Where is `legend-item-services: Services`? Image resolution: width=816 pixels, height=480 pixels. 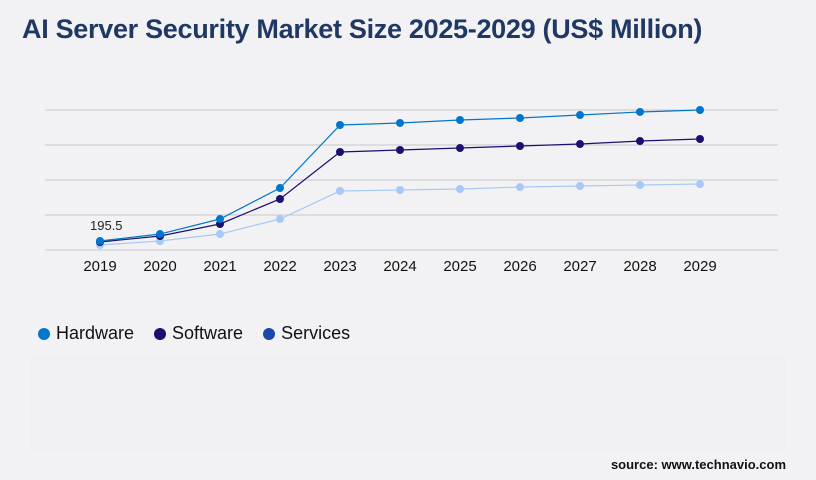 legend-item-services: Services is located at coordinates (306, 333).